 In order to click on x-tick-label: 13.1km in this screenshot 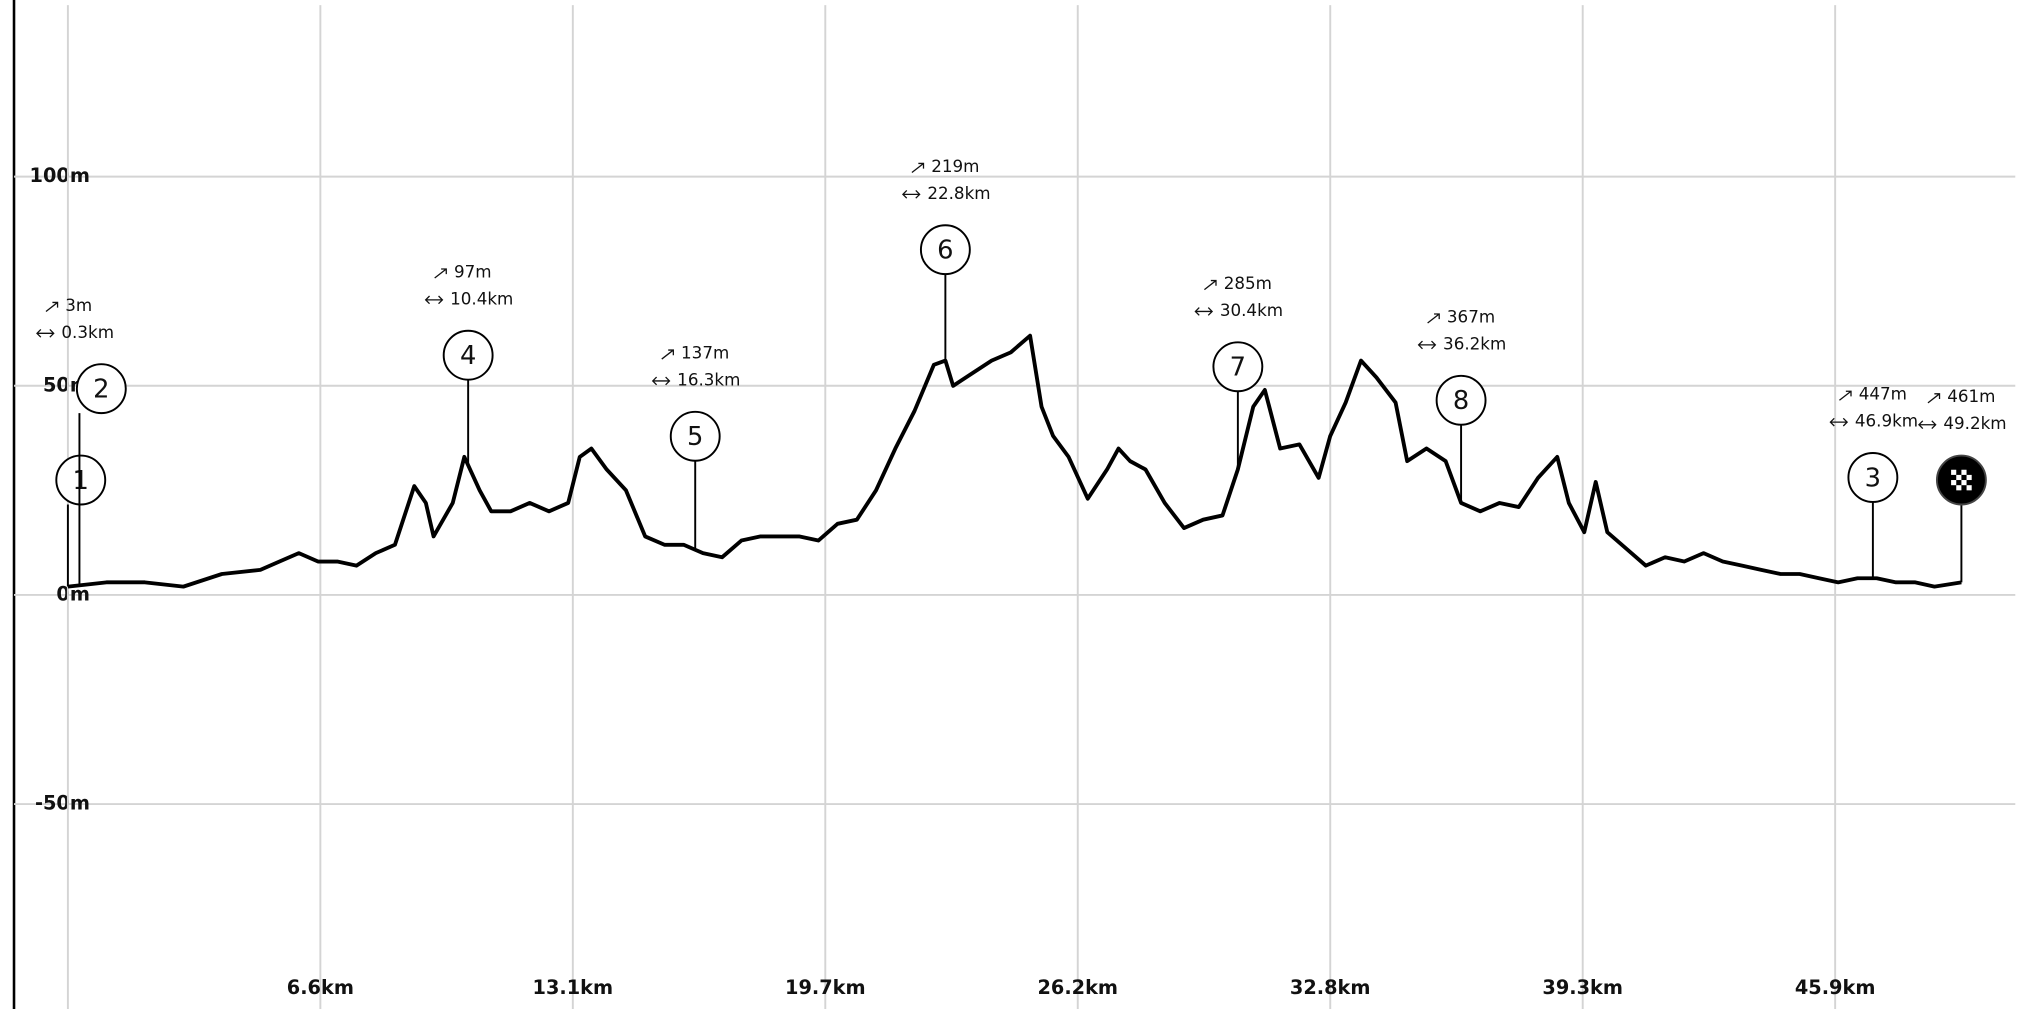, I will do `click(573, 987)`.